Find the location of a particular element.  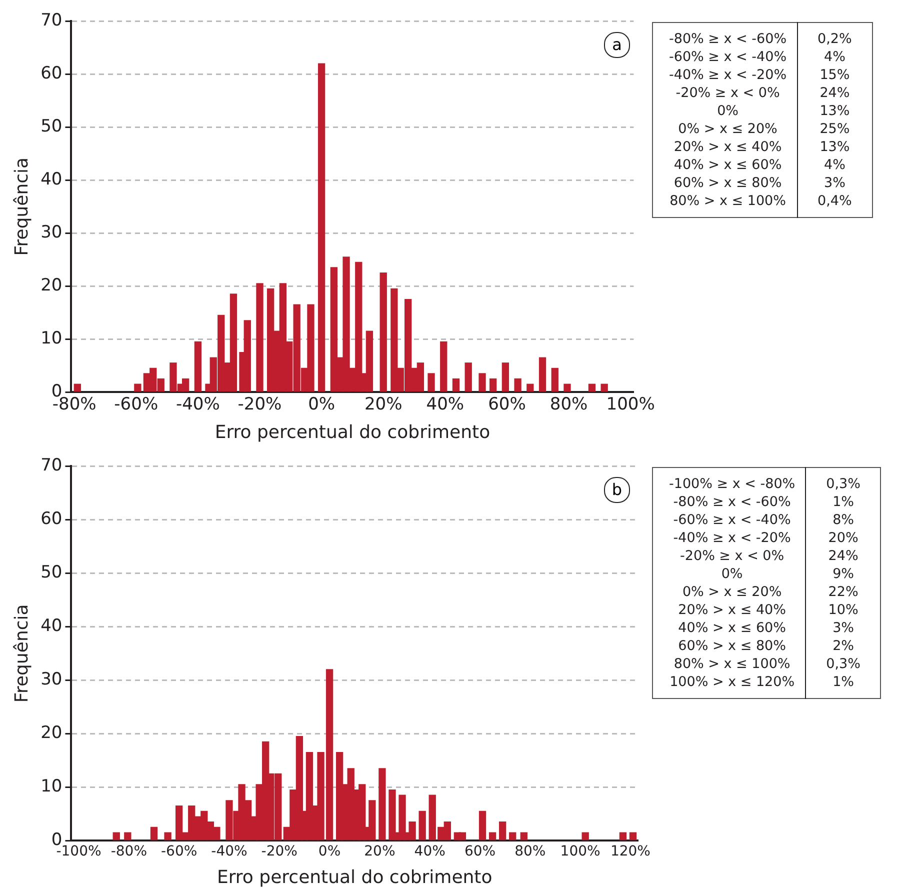

x-tick-label: -80% is located at coordinates (128, 852).